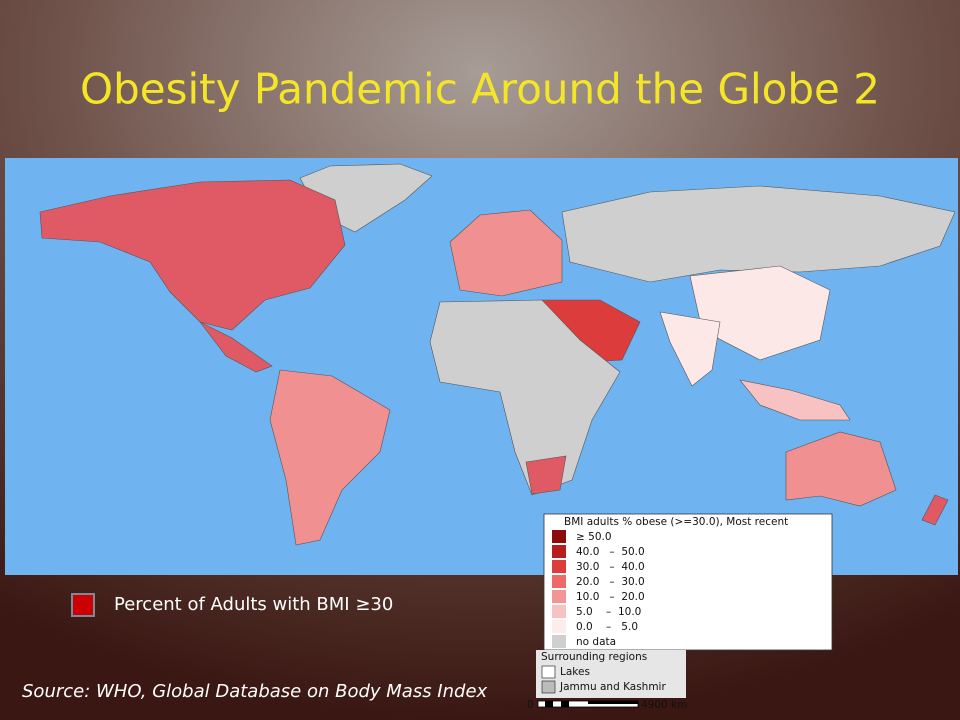 Image resolution: width=960 pixels, height=720 pixels. What do you see at coordinates (575, 672) in the screenshot?
I see `surrounding-label: Lakes` at bounding box center [575, 672].